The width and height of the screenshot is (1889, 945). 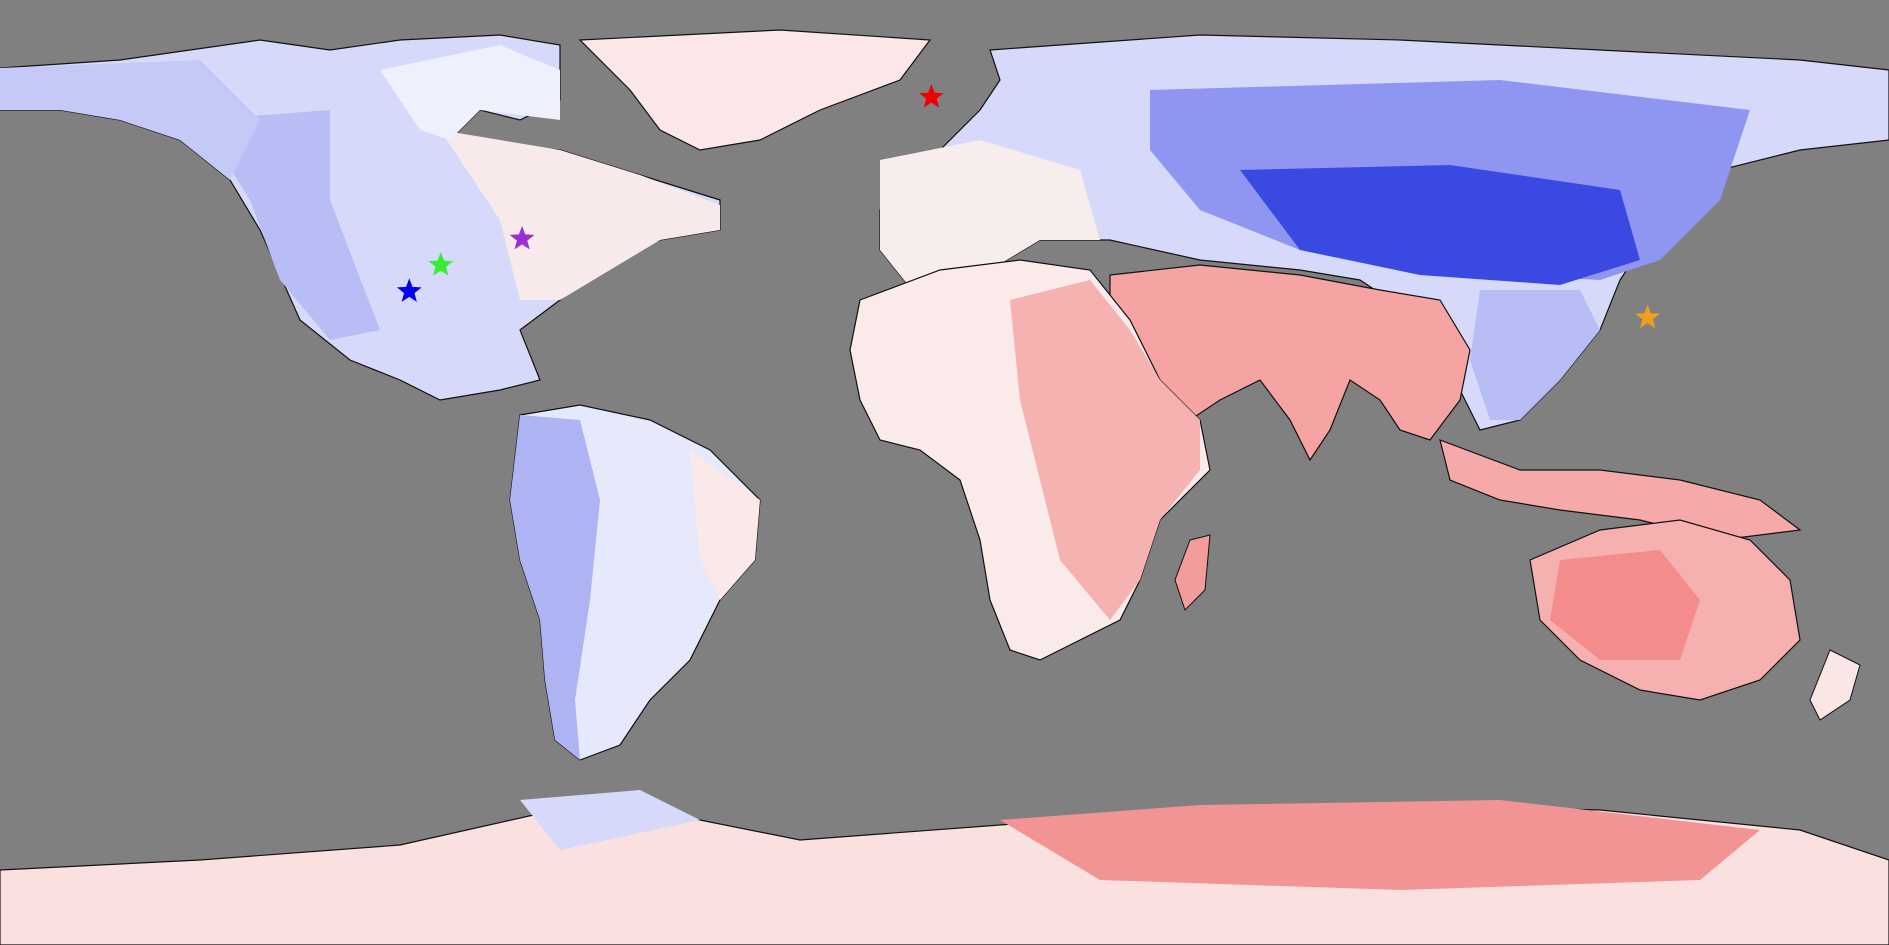 I want to click on north-america-cool-band, so click(x=290, y=225).